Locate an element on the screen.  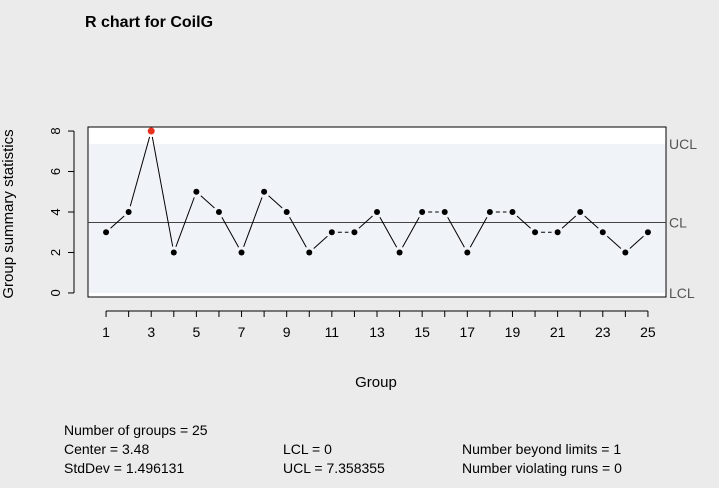
stat-ucl: UCL = 7.358355 is located at coordinates (334, 468).